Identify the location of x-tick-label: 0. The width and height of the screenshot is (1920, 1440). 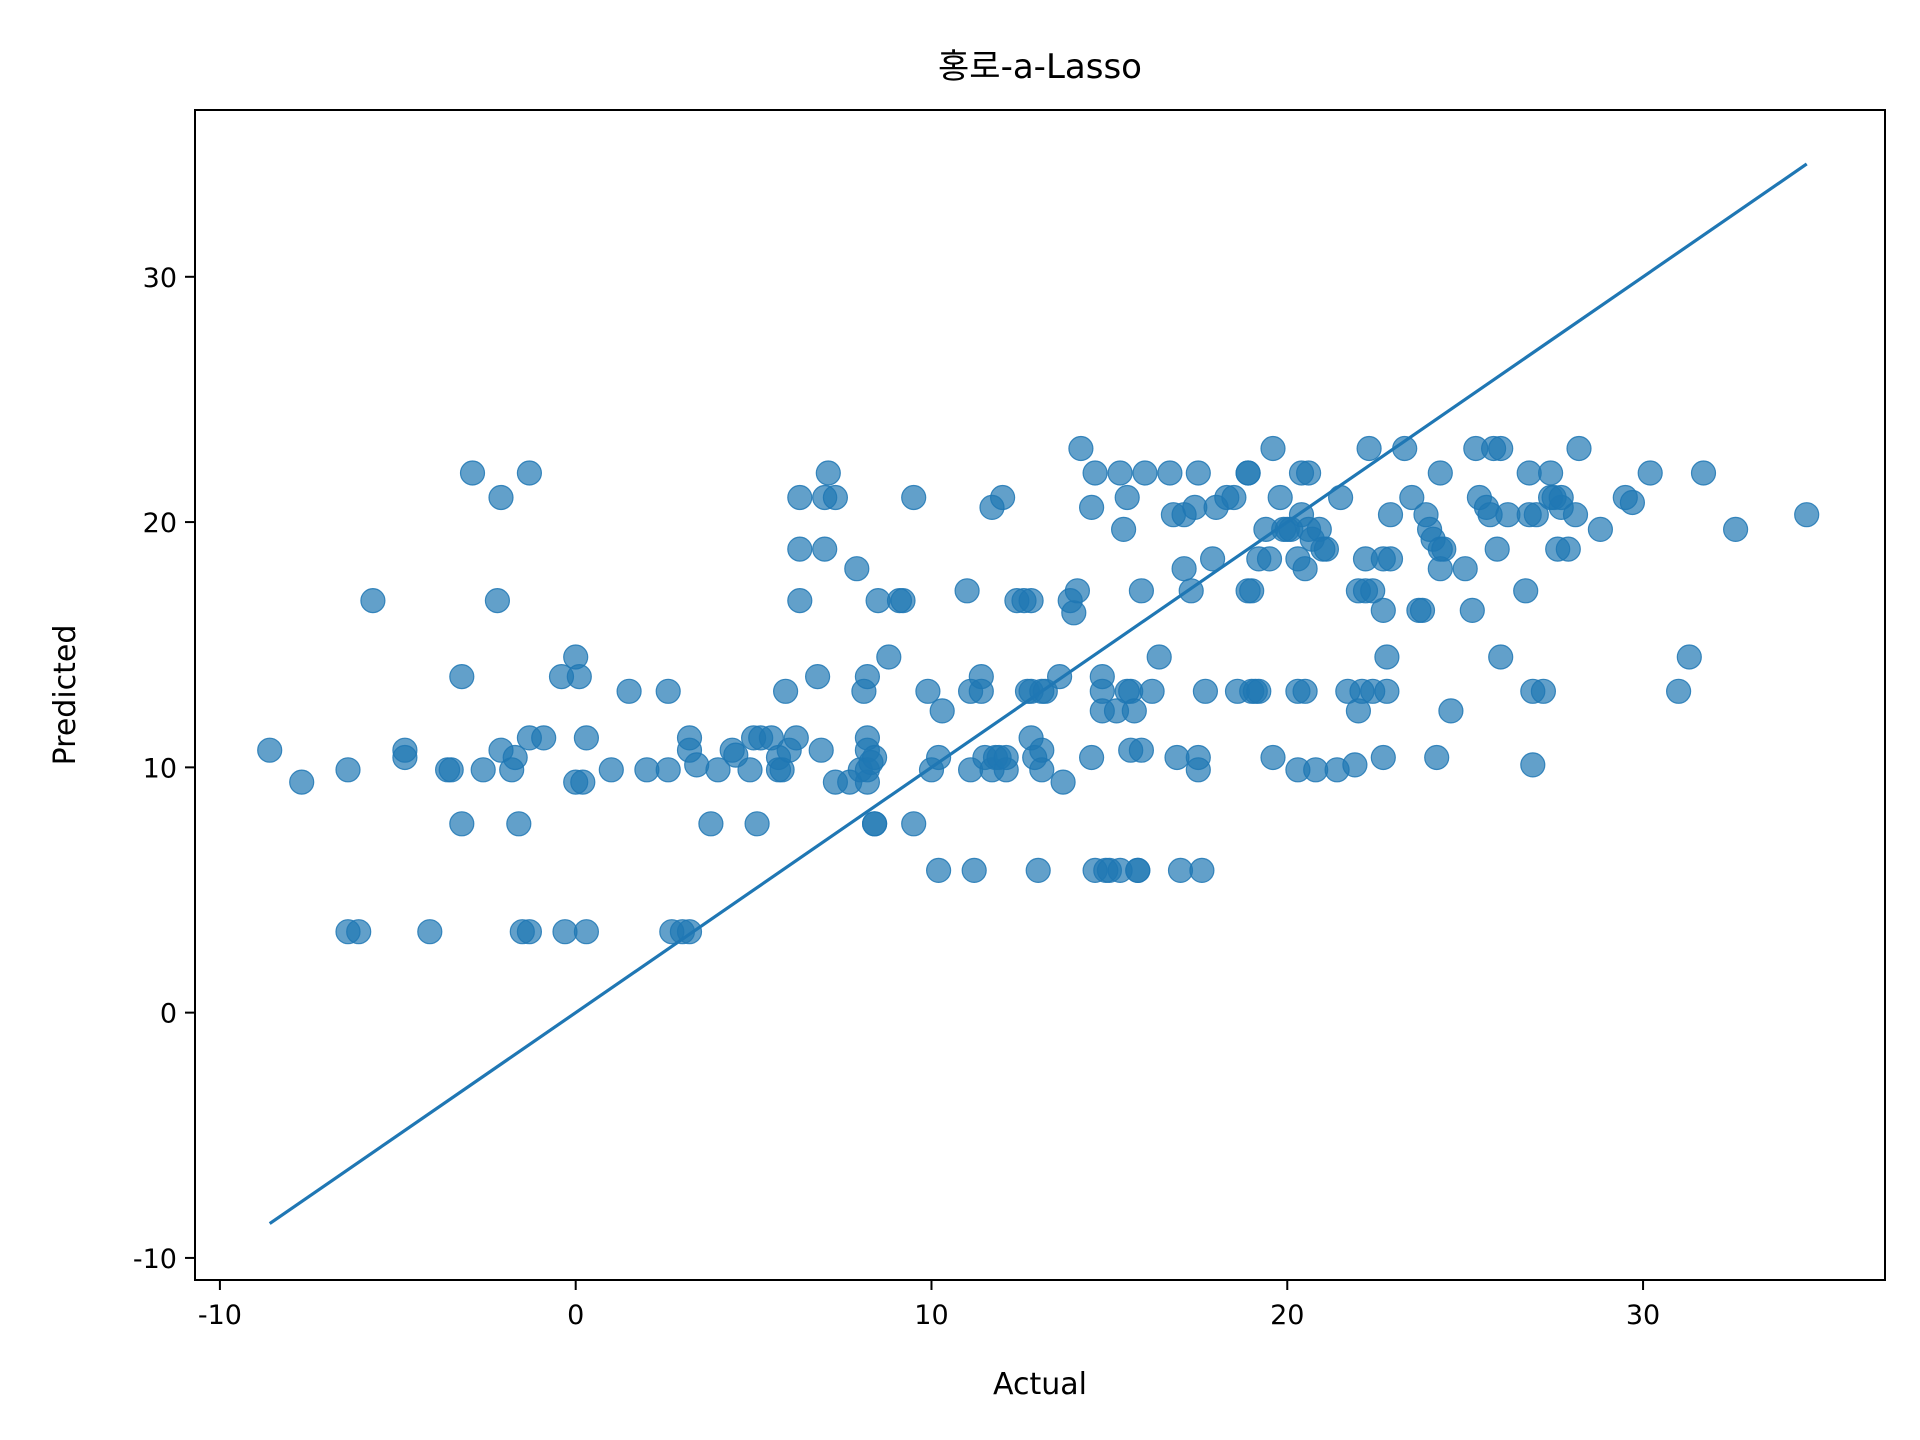
(575, 1315).